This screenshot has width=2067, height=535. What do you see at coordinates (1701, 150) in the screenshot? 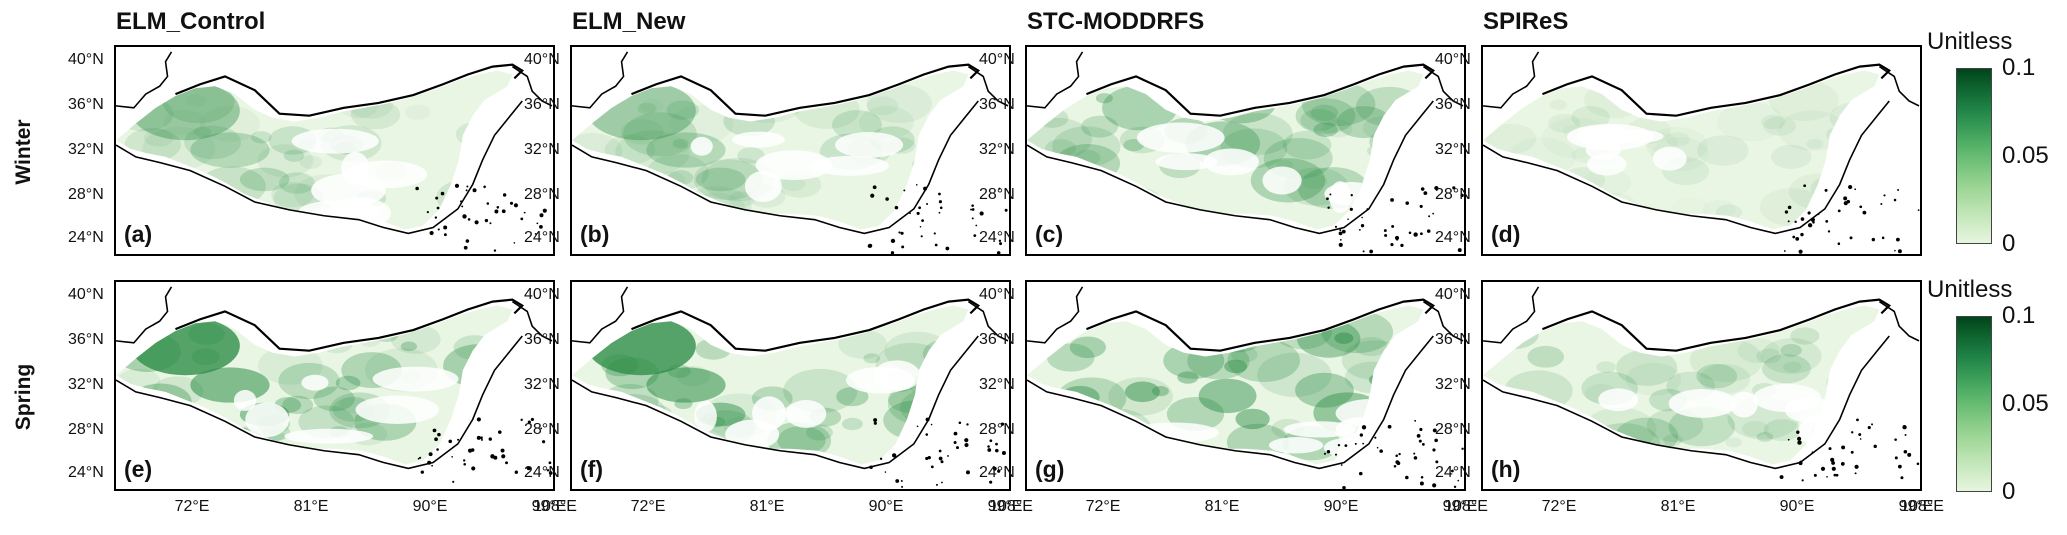
I see `map-panel: (d)` at bounding box center [1701, 150].